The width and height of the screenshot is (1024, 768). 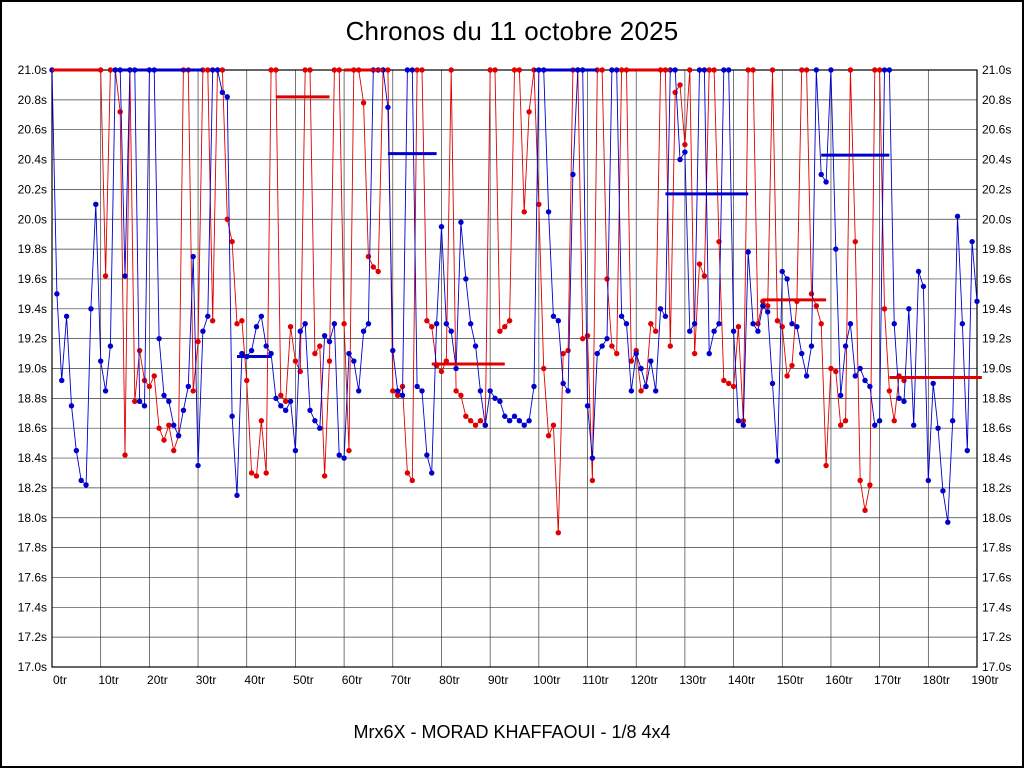 I want to click on x-tick-label: 110tr, so click(x=595, y=680).